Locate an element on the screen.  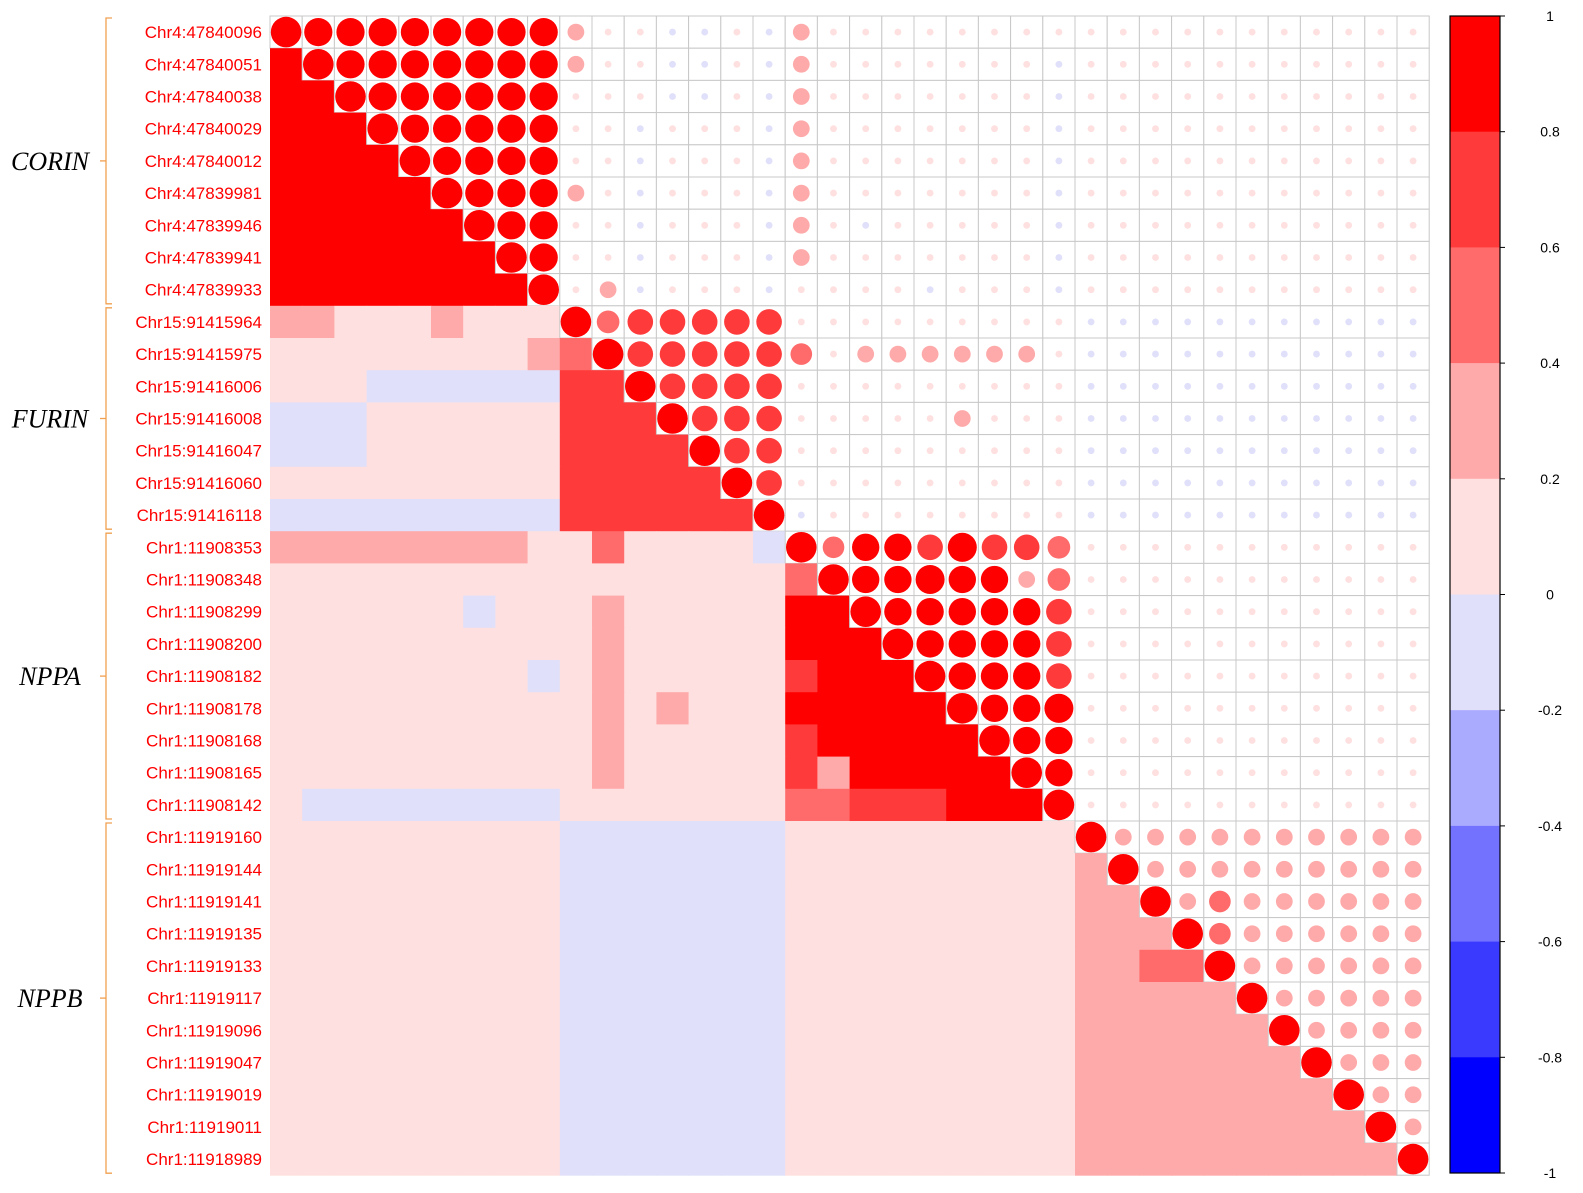
colorbar-tick-label: 0.4 is located at coordinates (1550, 363).